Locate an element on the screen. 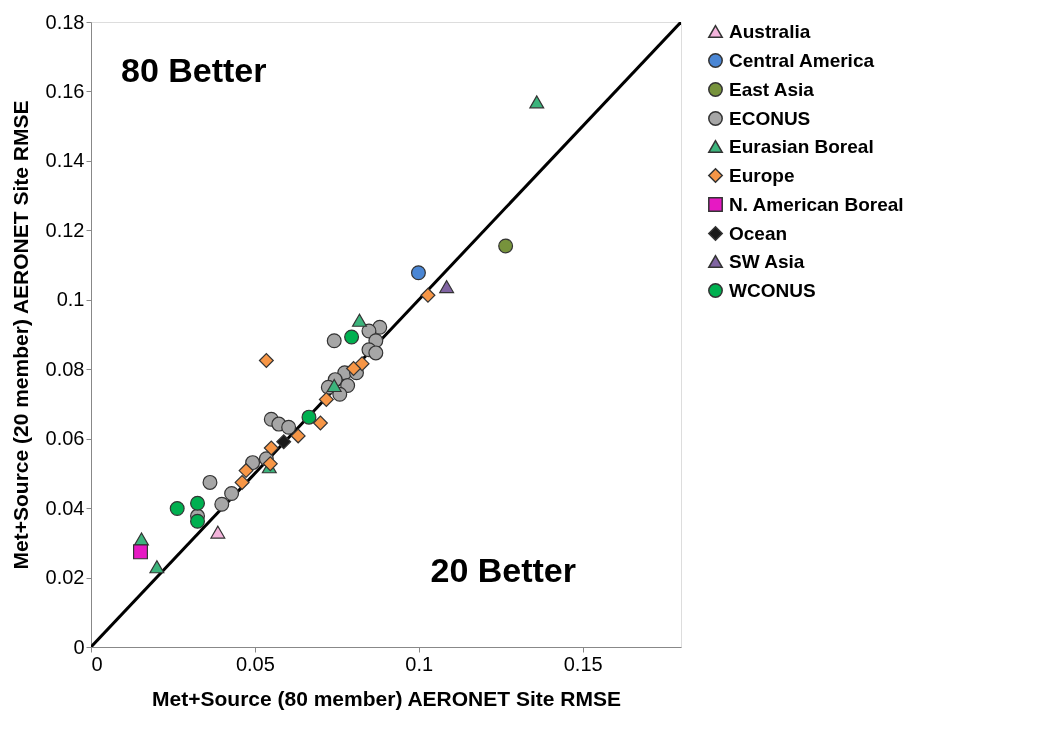  legend-label: Australia is located at coordinates (770, 31).